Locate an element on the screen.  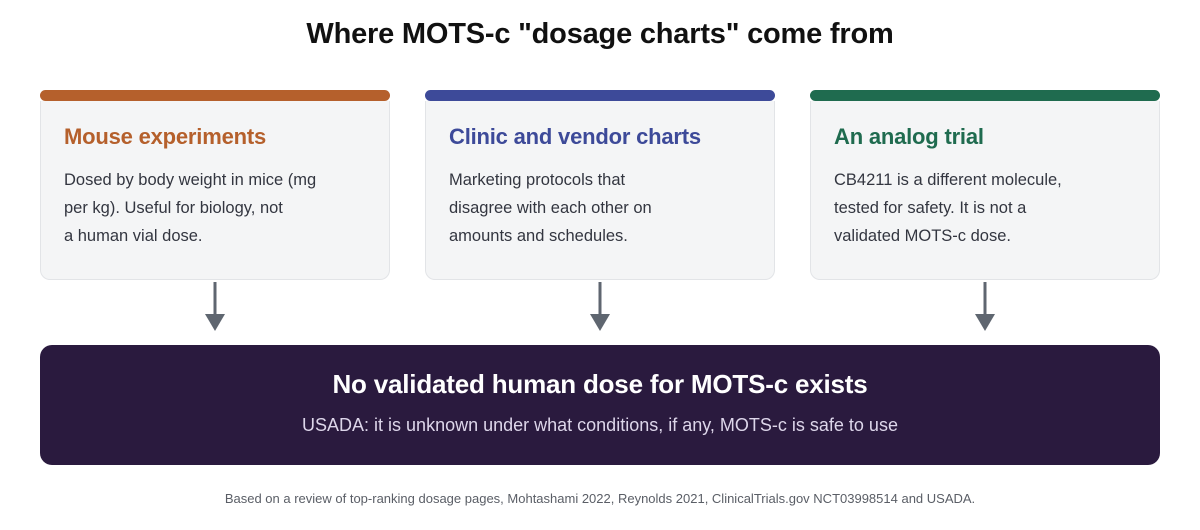
card-description-line: Dosed by body weight in mice (mg is located at coordinates (190, 180).